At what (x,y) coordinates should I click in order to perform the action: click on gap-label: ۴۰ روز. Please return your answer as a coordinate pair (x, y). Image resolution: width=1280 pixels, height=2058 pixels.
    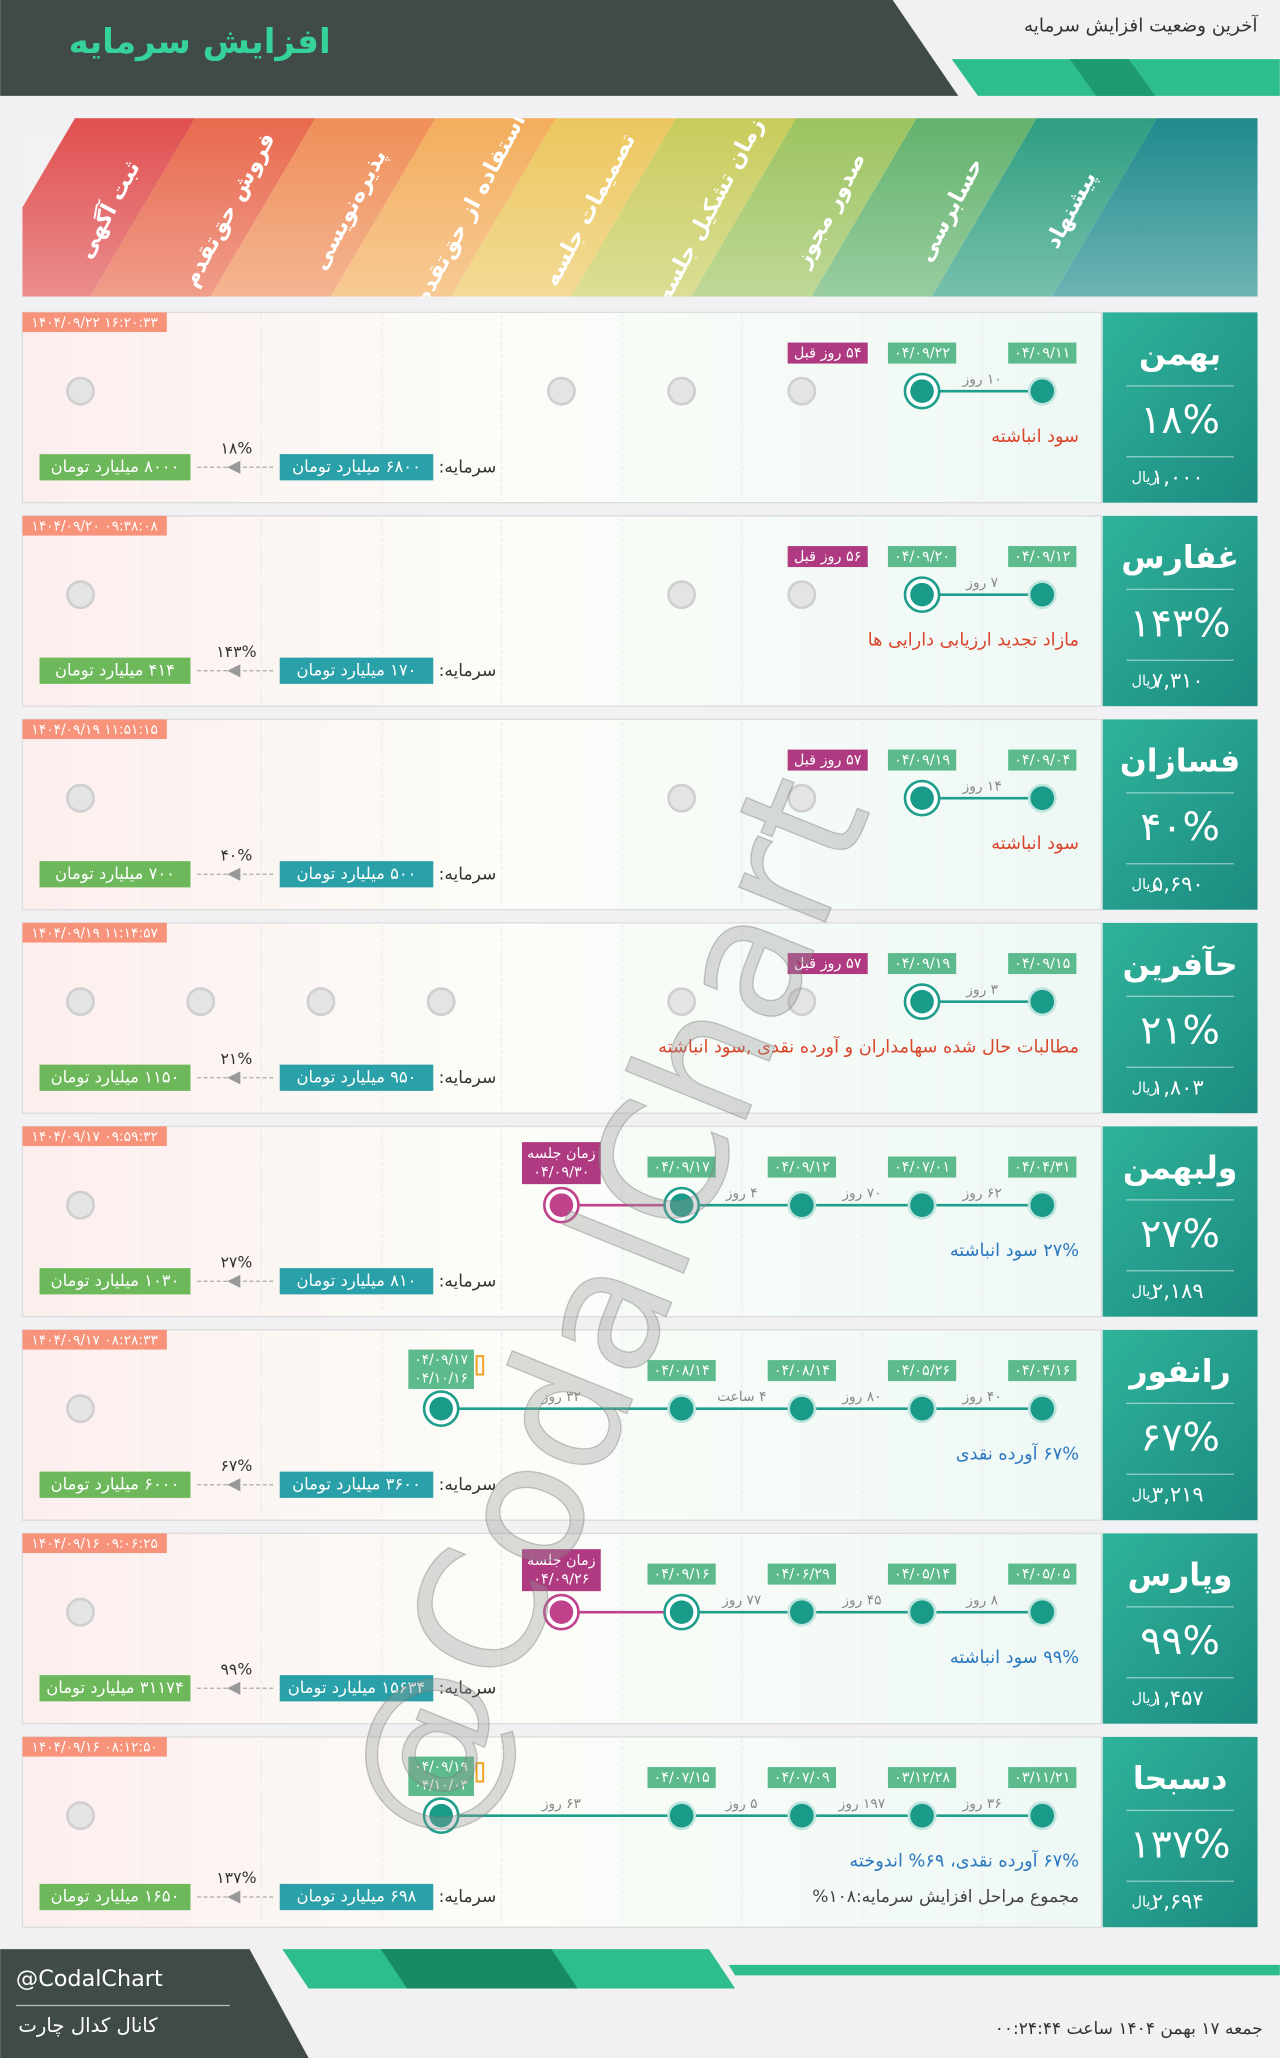
    Looking at the image, I should click on (982, 1397).